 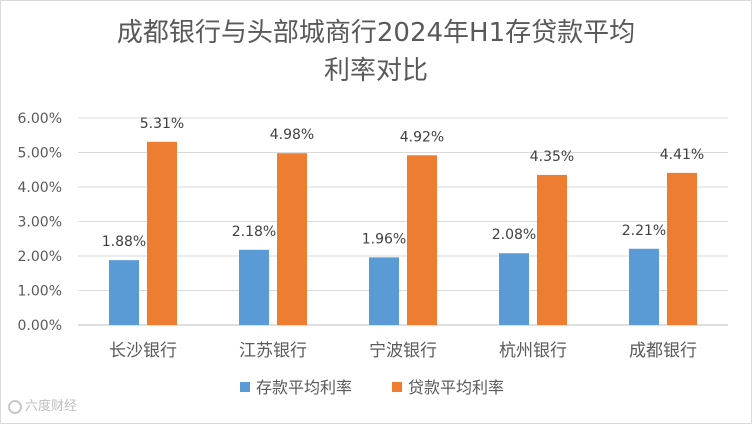 I want to click on legend-label: 贷款平均利率, so click(x=456, y=387).